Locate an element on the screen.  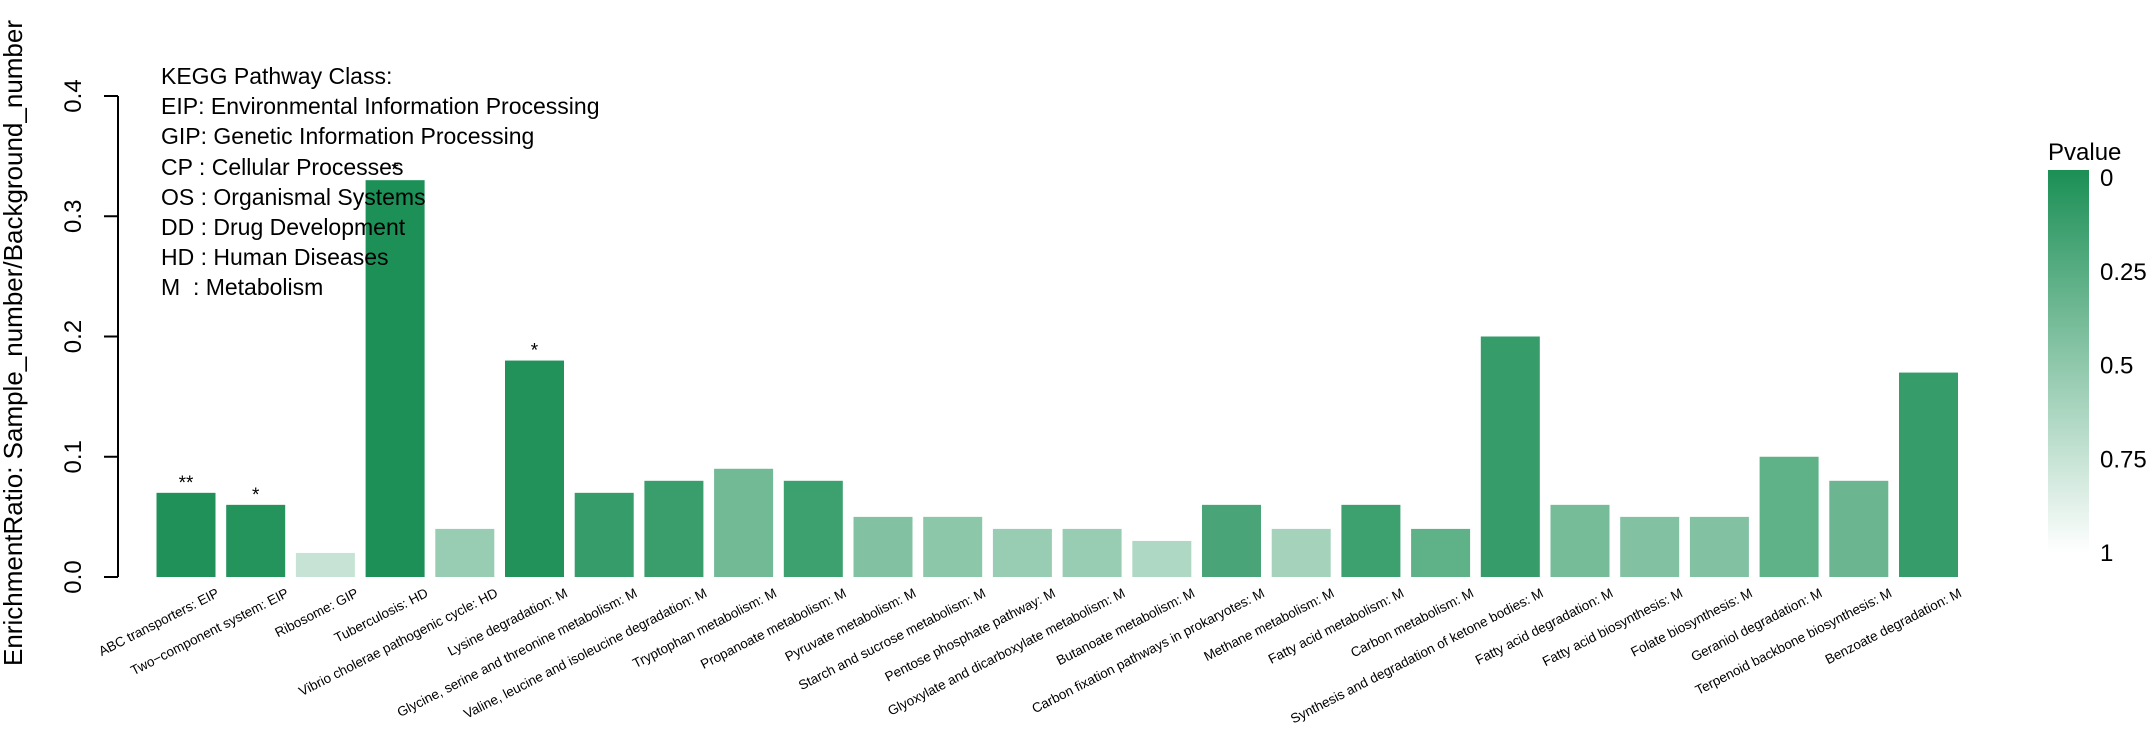
y-axis-ticks: 0.0 0.1 0.2 0.3 0.4 is located at coordinates (89, 336).